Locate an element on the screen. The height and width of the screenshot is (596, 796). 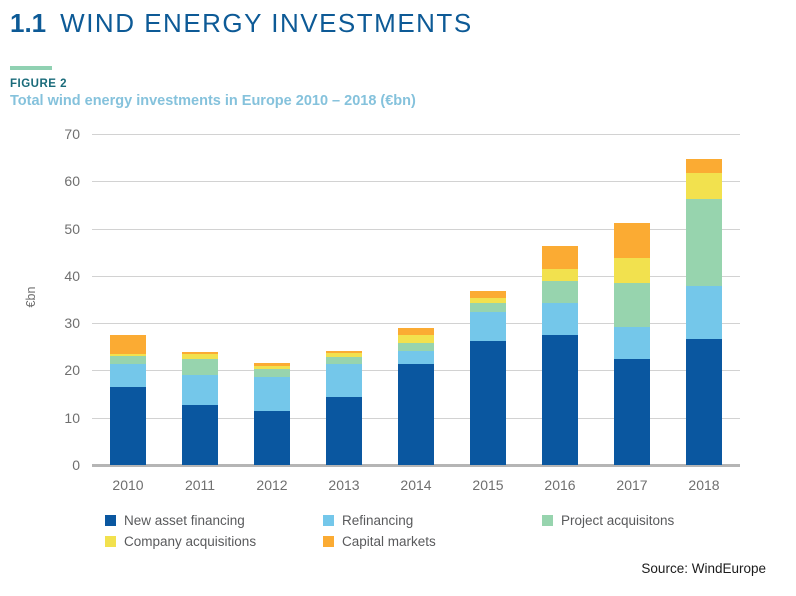
figure-label: FIGURE 2 is located at coordinates (39, 84).